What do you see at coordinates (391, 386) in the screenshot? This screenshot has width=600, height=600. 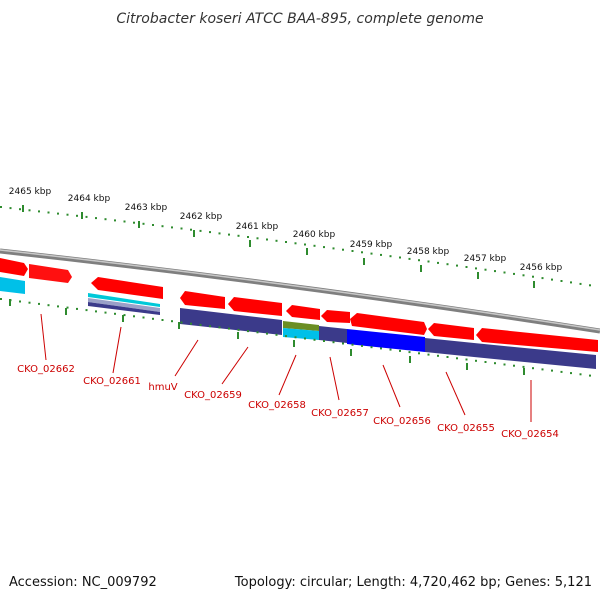 I see `label-leader-line` at bounding box center [391, 386].